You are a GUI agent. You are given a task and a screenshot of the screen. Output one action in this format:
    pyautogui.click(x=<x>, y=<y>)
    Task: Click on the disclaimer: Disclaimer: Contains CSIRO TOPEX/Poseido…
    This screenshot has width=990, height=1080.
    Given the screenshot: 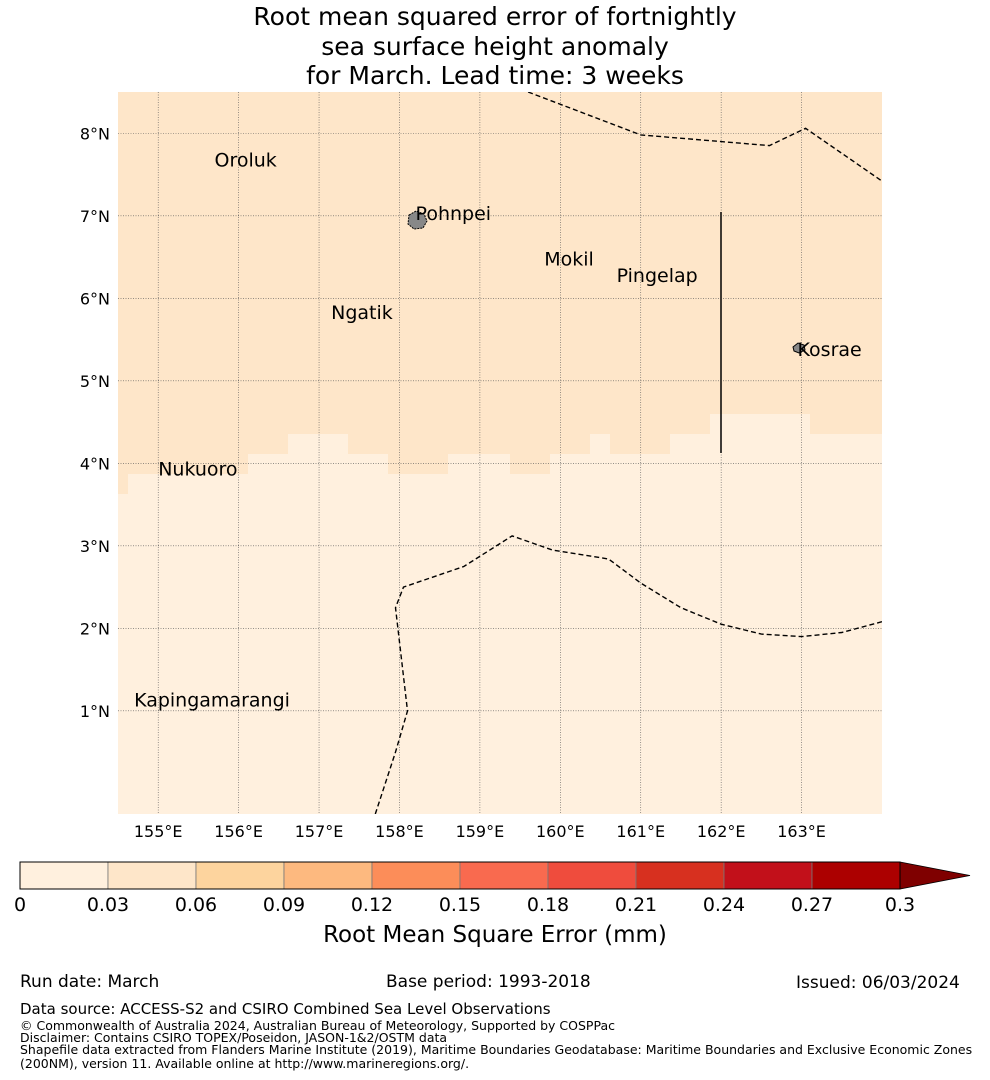 What is the action you would take?
    pyautogui.click(x=234, y=1037)
    